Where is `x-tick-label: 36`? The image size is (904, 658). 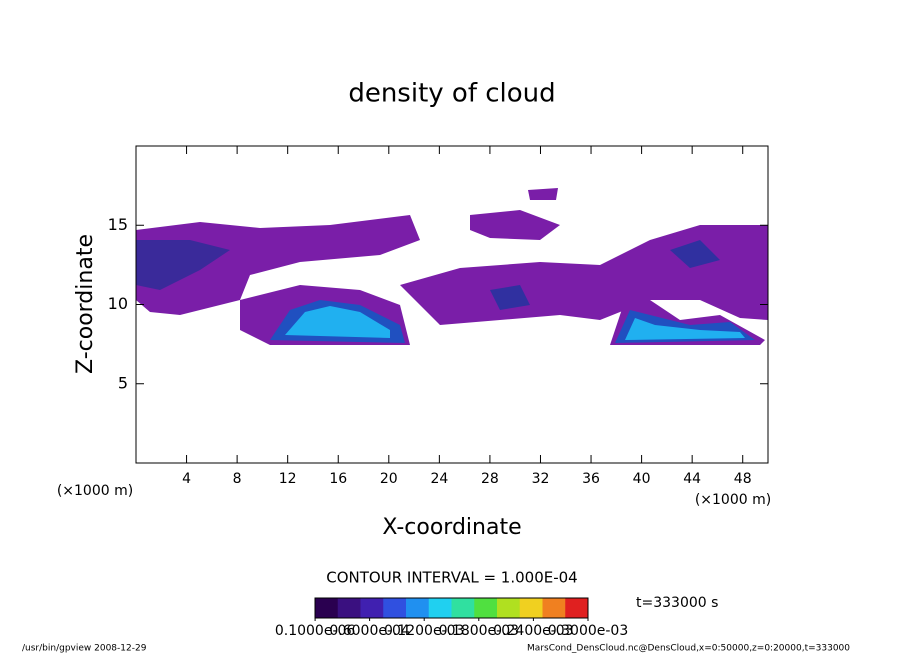
x-tick-label: 36 is located at coordinates (591, 479).